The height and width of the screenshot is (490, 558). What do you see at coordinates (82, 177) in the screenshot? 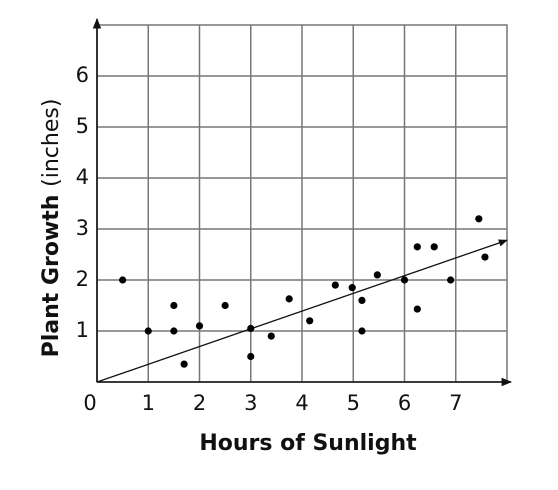
I see `y-tick-label: 4` at bounding box center [82, 177].